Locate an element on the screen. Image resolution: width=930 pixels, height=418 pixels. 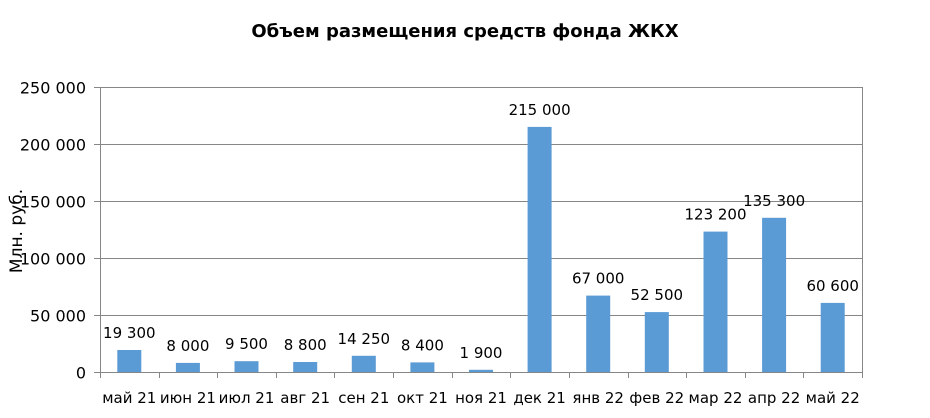
data-label: 19 300 is located at coordinates (129, 333).